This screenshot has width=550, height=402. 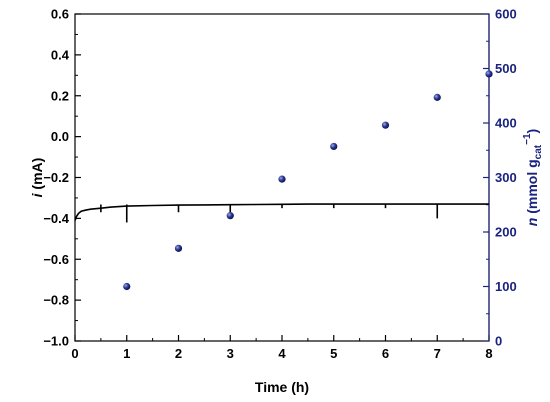 What do you see at coordinates (532, 188) in the screenshot?
I see `right-axis-title-unit: (mmol g` at bounding box center [532, 188].